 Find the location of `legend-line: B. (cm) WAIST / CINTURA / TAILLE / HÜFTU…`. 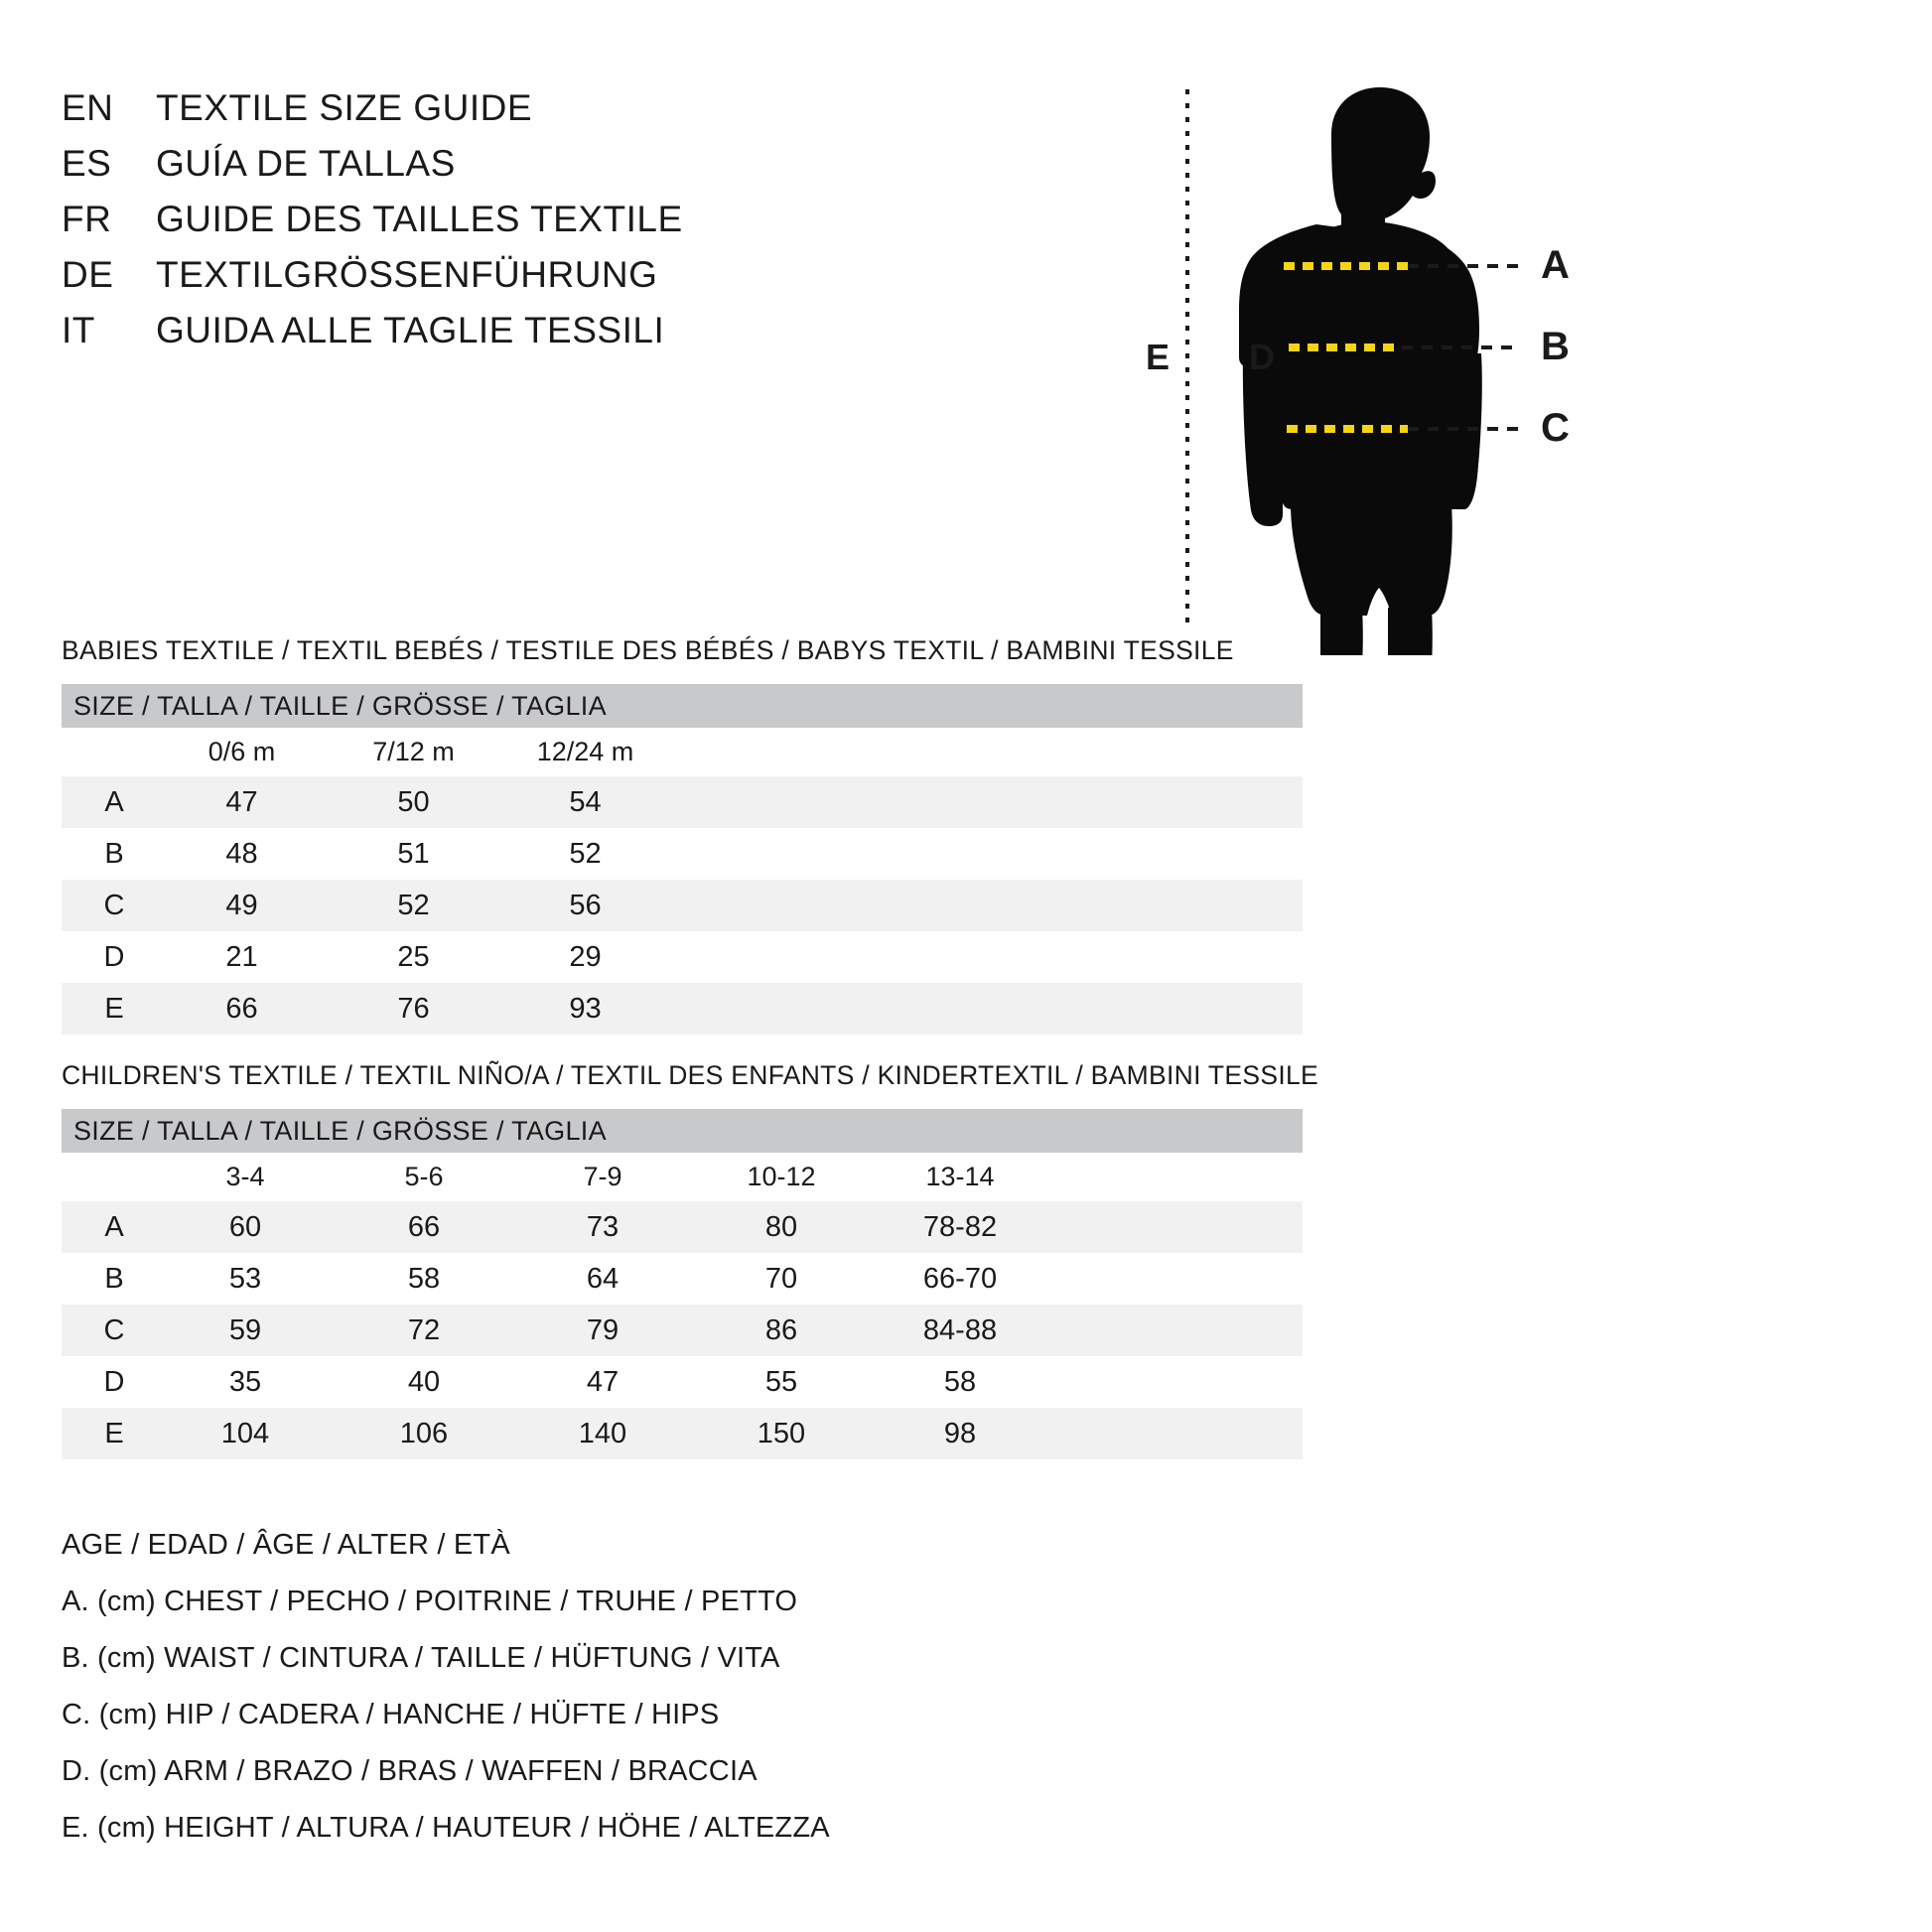

legend-line: B. (cm) WAIST / CINTURA / TAILLE / HÜFTU… is located at coordinates (421, 1658).